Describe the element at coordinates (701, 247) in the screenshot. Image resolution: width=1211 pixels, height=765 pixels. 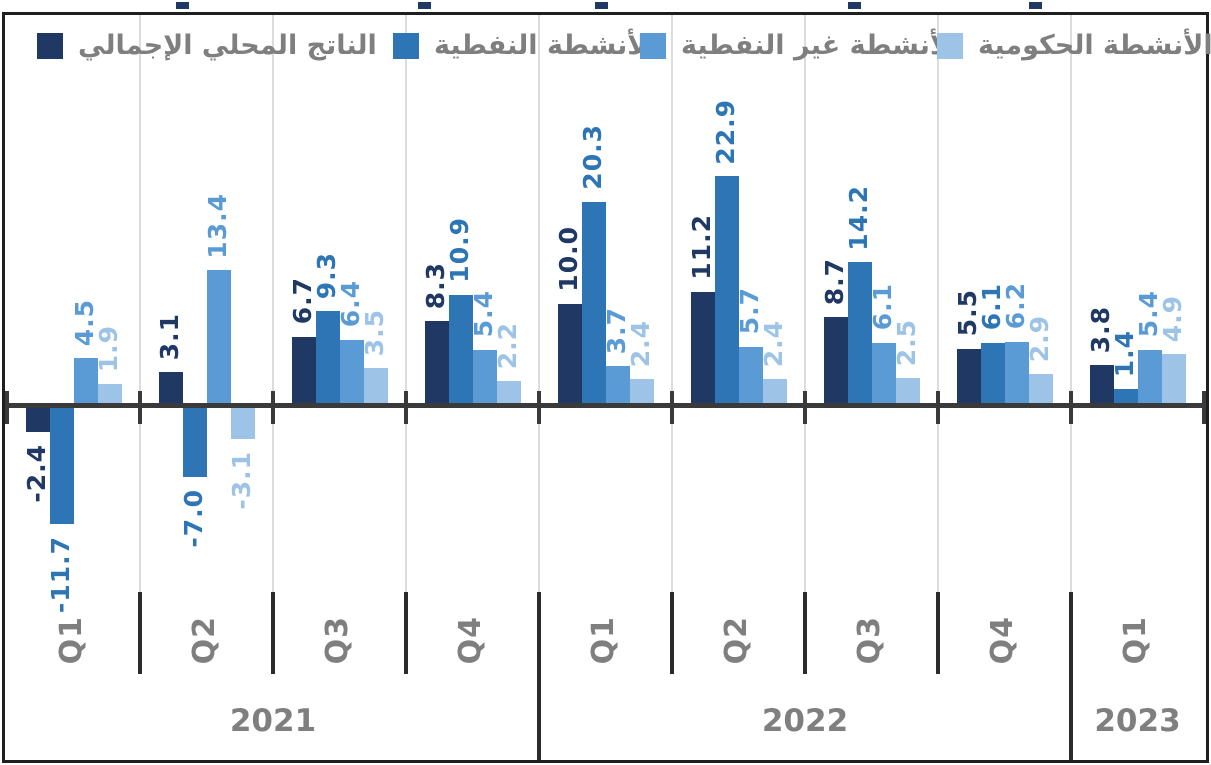
I see `bar-value-label: 11.2` at that location.